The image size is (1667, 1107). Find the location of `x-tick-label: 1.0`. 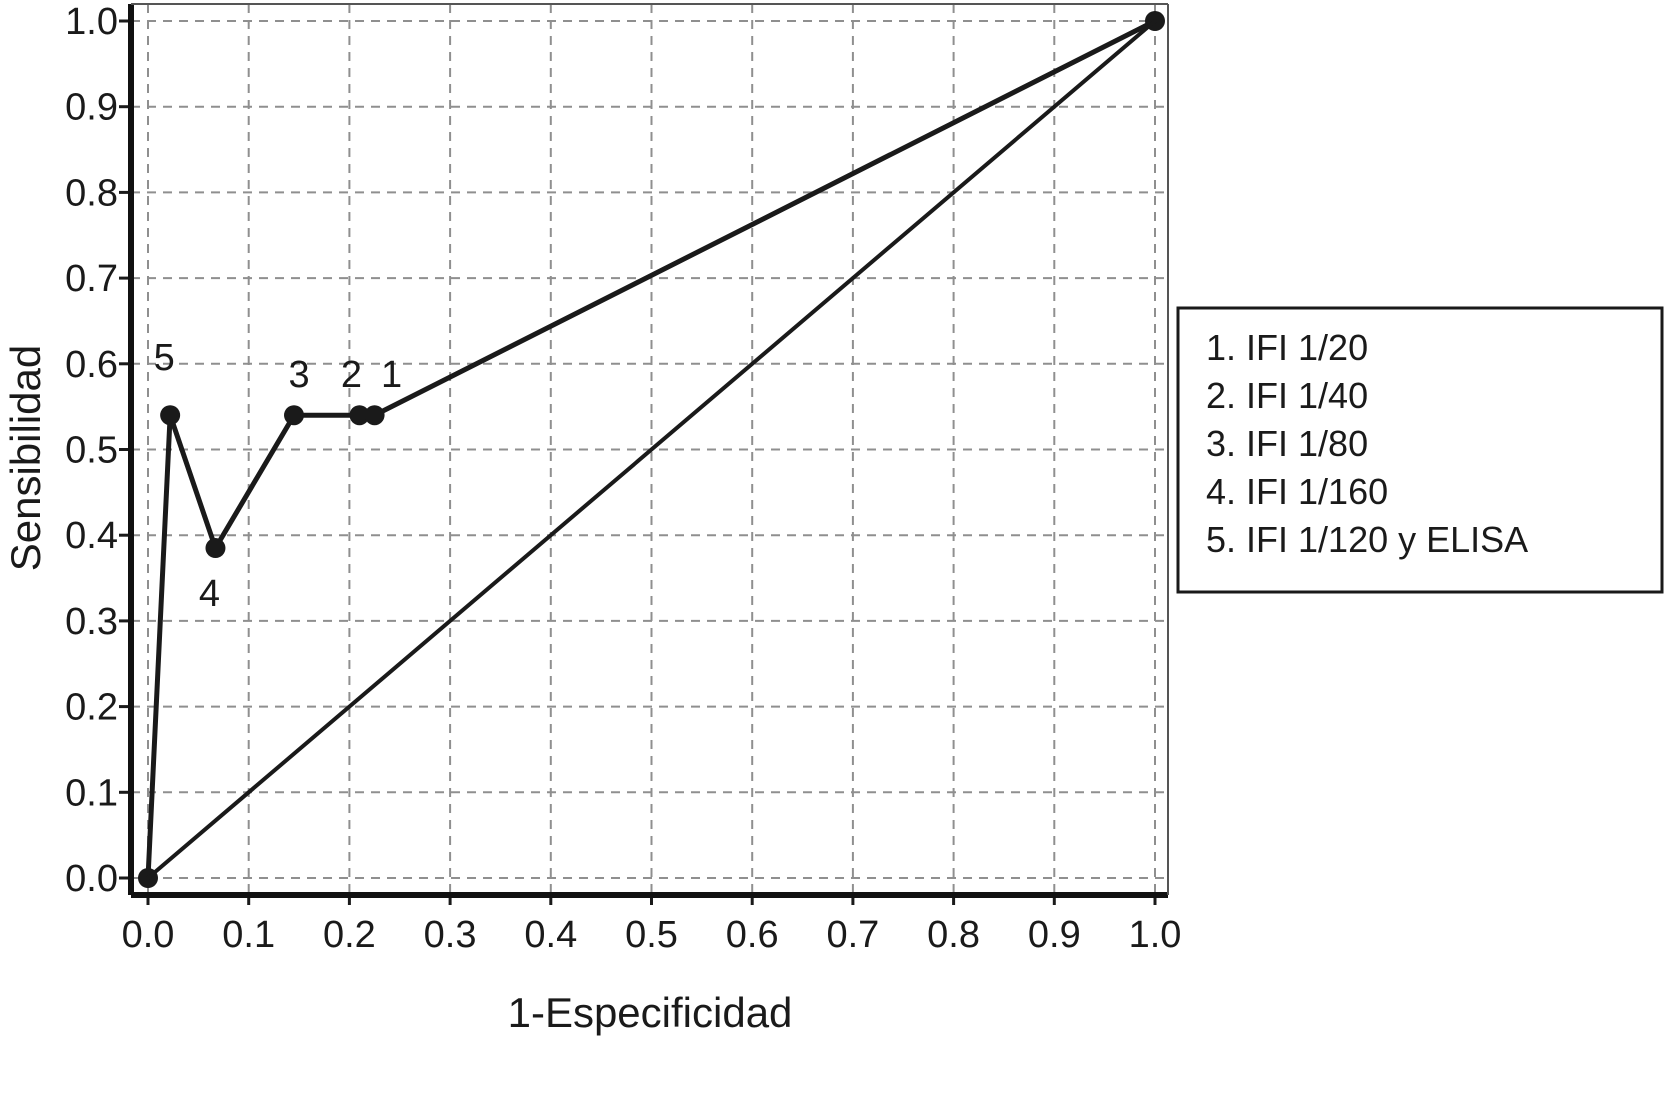

x-tick-label: 1.0 is located at coordinates (1155, 935).